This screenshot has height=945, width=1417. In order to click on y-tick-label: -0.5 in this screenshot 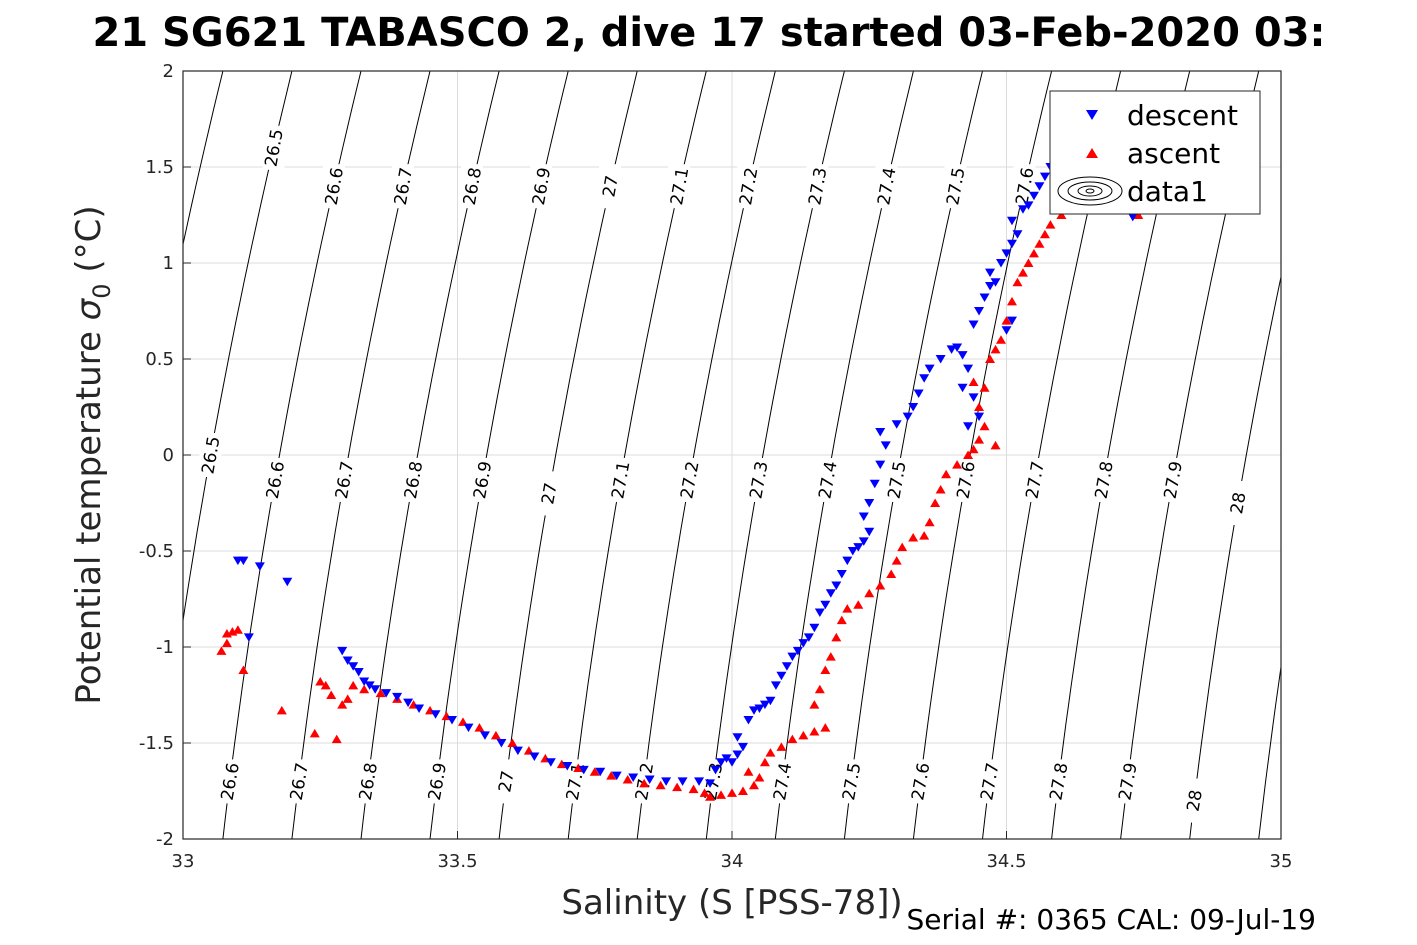, I will do `click(156, 551)`.